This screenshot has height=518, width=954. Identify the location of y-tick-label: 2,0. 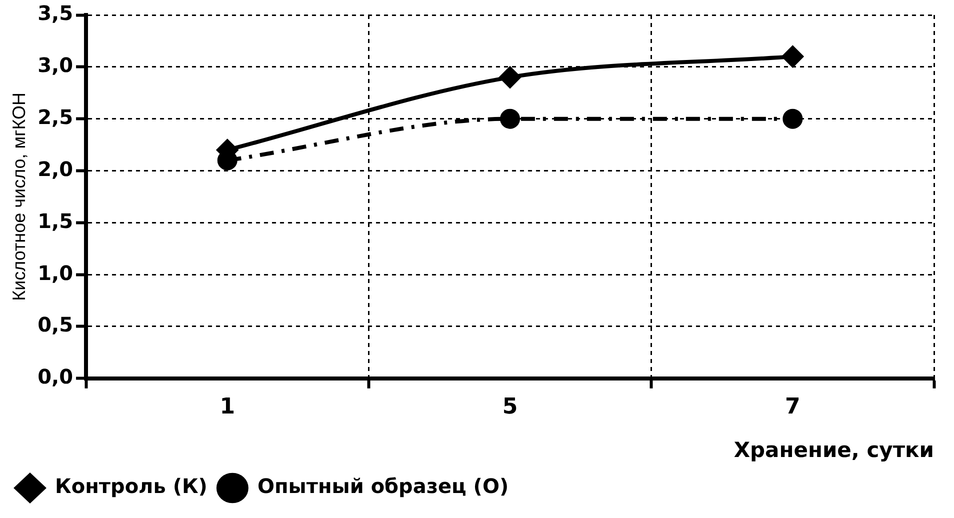
(56, 168).